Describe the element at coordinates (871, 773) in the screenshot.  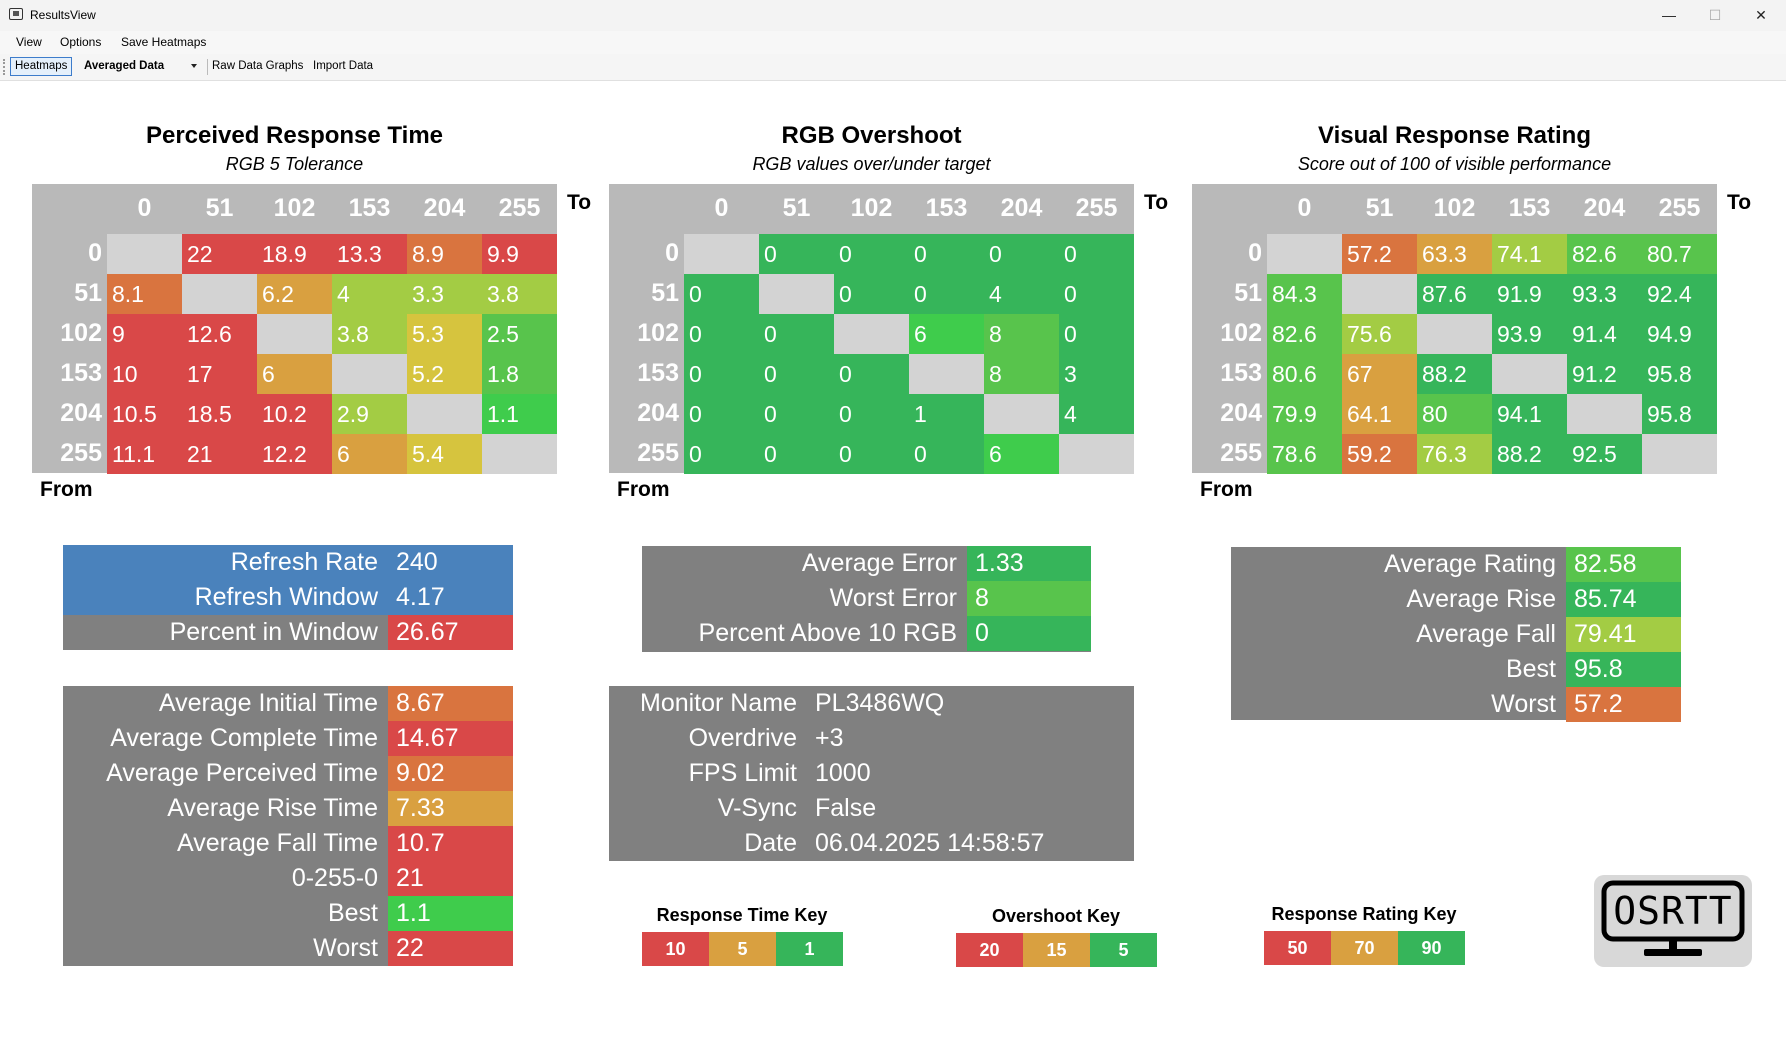
I see `stat-row: FPS Limit 1000` at that location.